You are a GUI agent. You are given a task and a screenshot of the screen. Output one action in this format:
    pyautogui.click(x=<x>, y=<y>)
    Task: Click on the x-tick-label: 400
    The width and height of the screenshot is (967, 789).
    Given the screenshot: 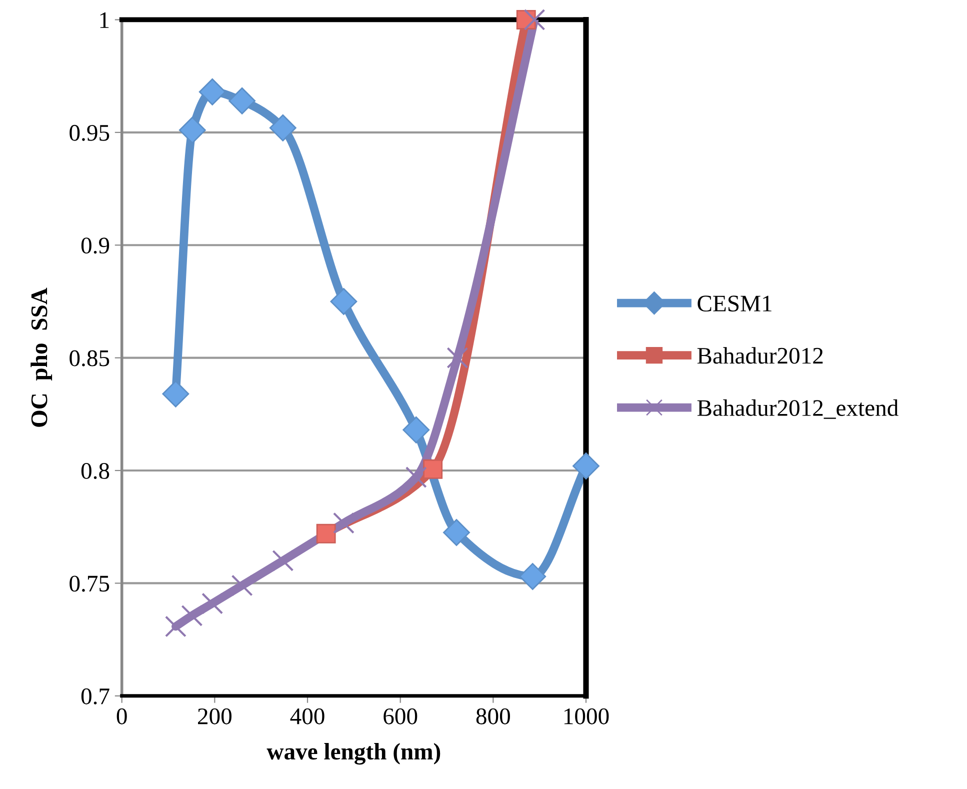 What is the action you would take?
    pyautogui.click(x=307, y=716)
    